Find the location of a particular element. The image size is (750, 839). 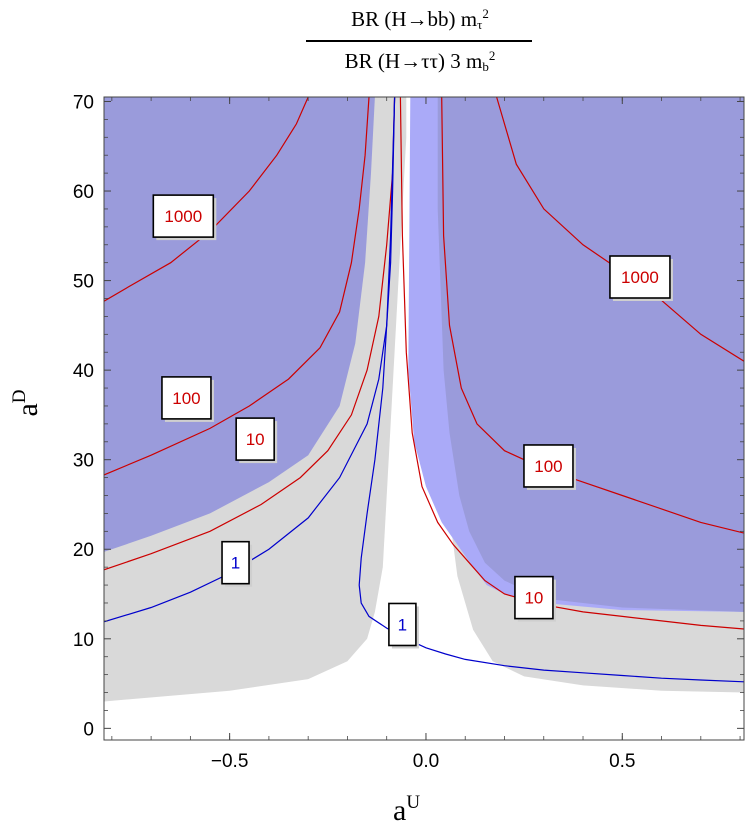

x-tick-label: −0.5 is located at coordinates (230, 761).